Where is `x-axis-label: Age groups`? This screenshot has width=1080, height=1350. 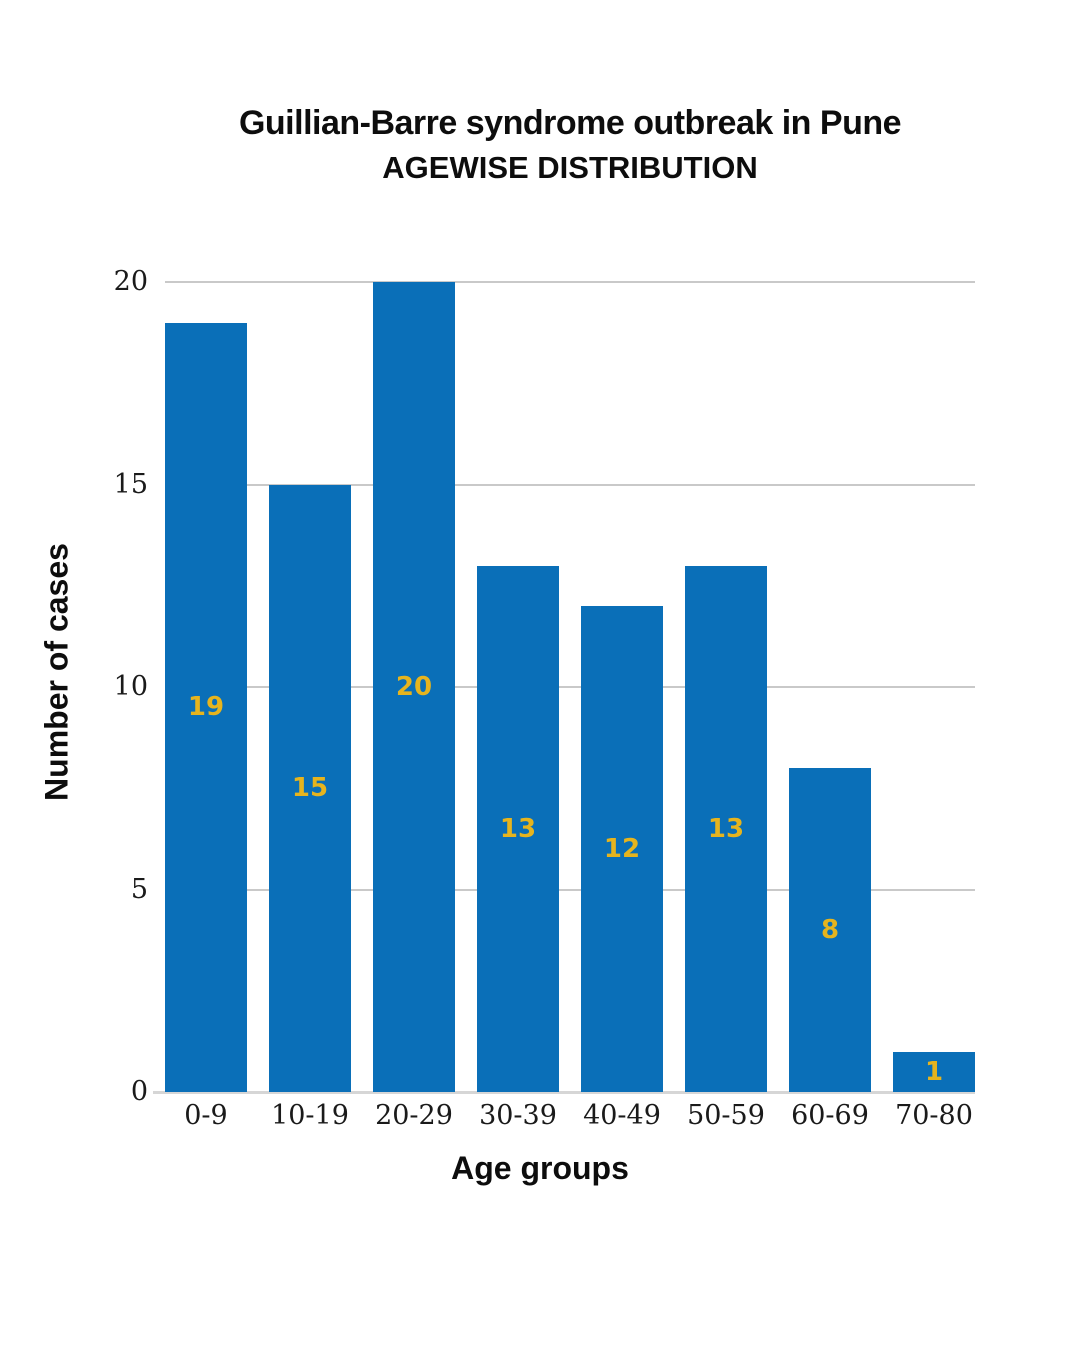 x-axis-label: Age groups is located at coordinates (540, 1168).